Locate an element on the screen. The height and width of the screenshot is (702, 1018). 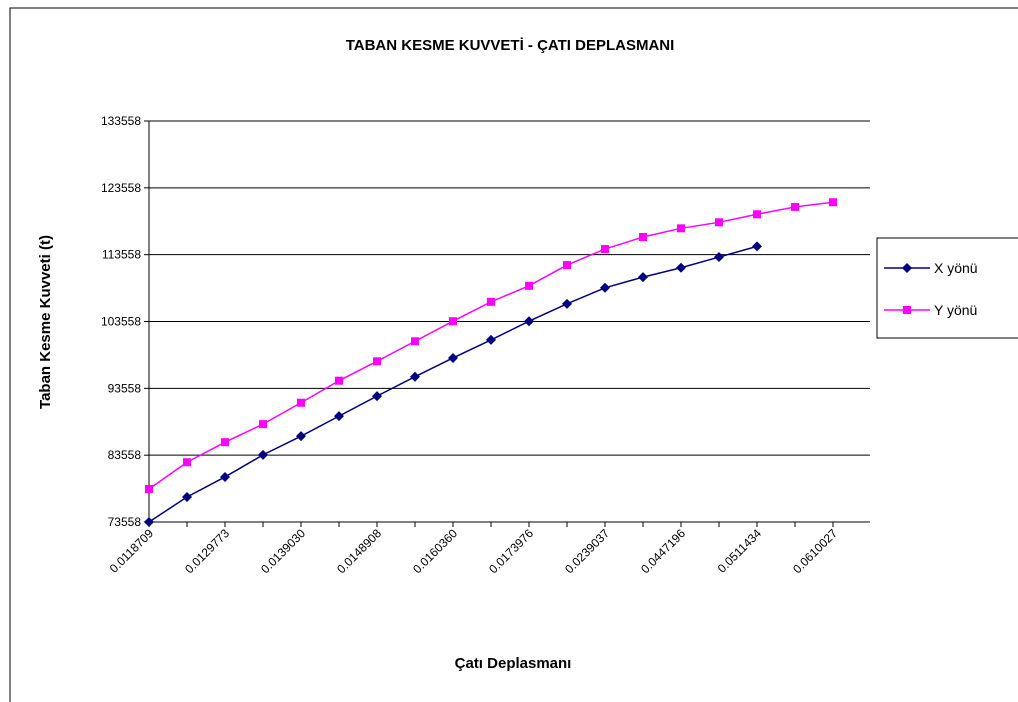
legend-box is located at coordinates (947, 288).